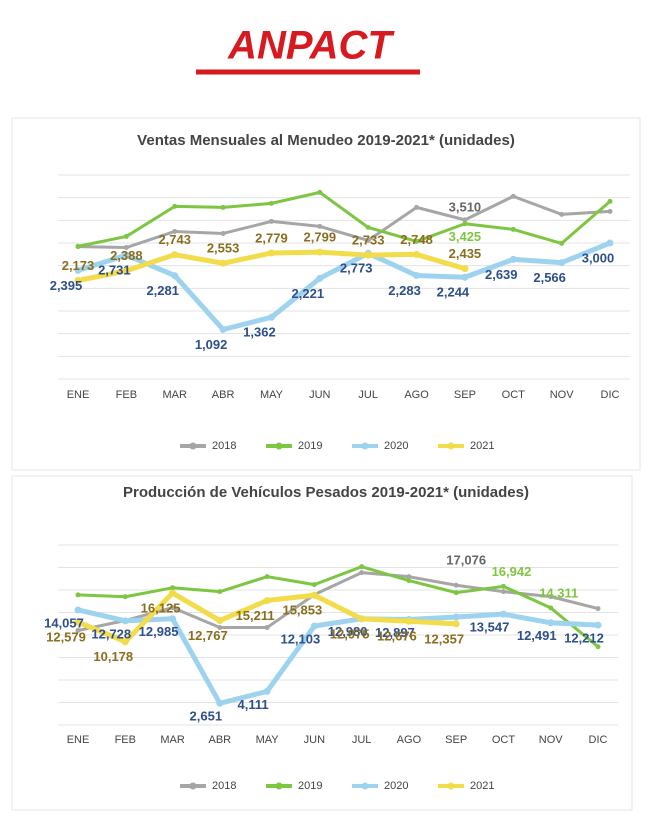 This screenshot has height=838, width=665. What do you see at coordinates (161, 608) in the screenshot?
I see `data-label: 16,125` at bounding box center [161, 608].